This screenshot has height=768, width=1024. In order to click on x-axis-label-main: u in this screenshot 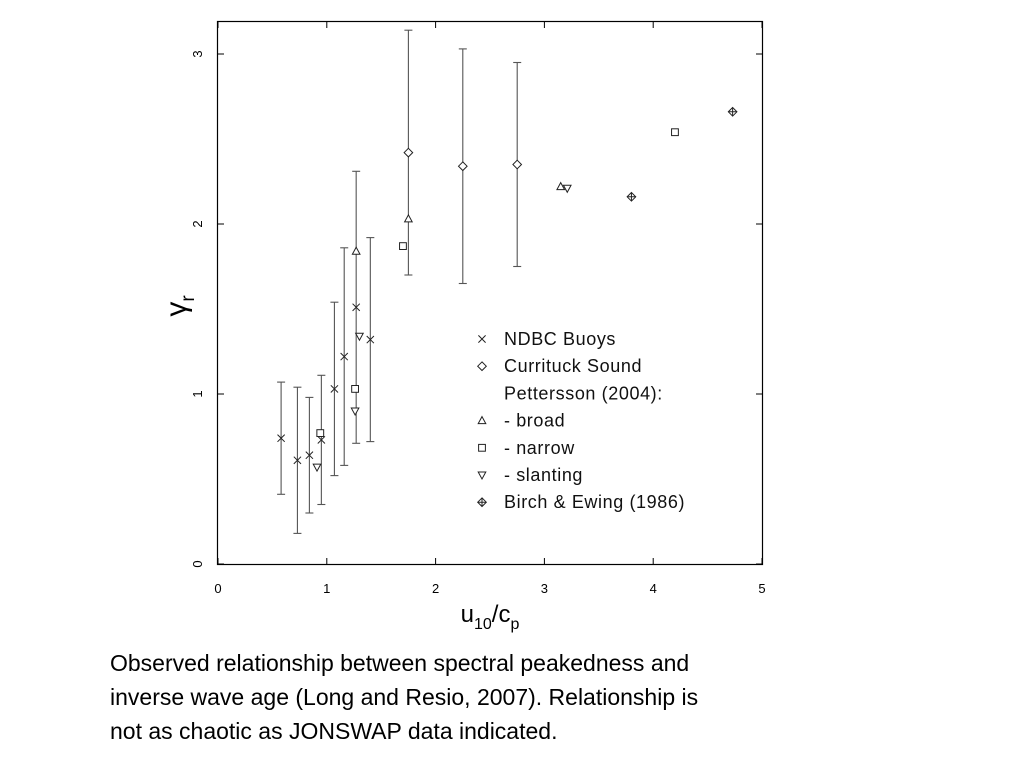, I will do `click(467, 614)`.